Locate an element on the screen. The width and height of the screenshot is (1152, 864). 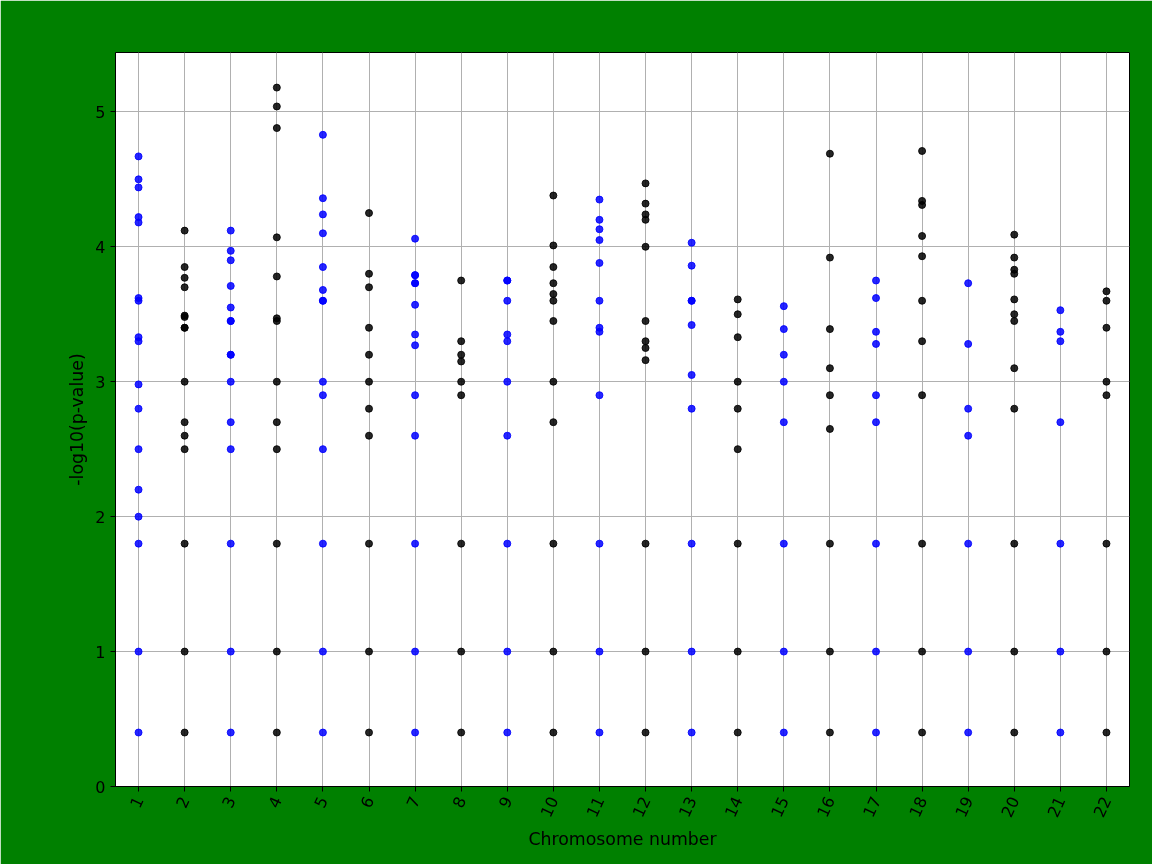
x-tick-label: 19 is located at coordinates (964, 807).